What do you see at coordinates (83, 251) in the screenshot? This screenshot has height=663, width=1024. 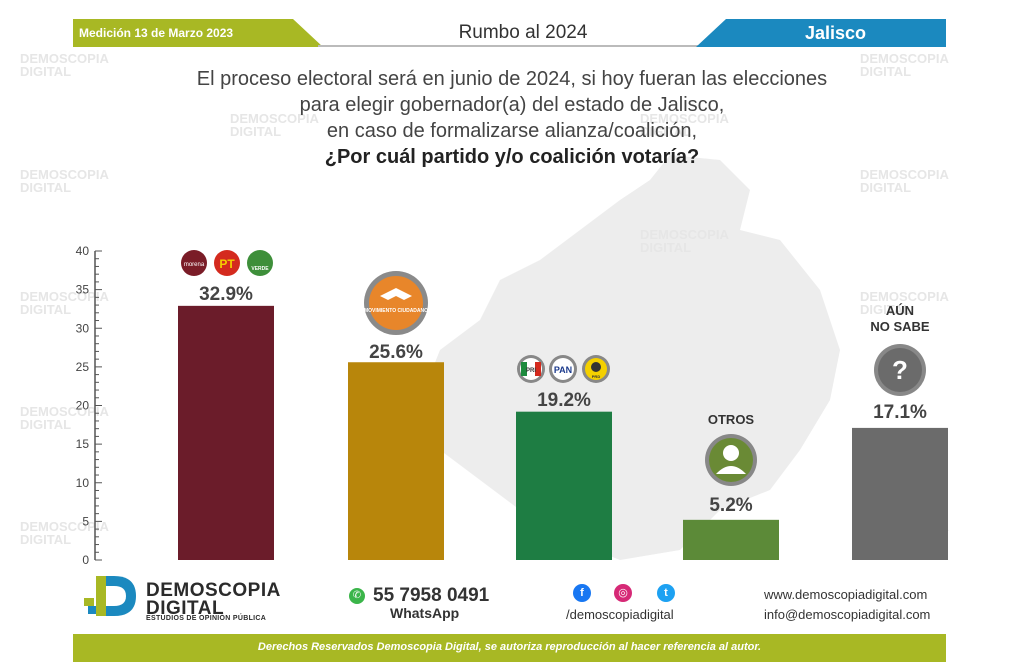 I see `y-tick-label: 40` at bounding box center [83, 251].